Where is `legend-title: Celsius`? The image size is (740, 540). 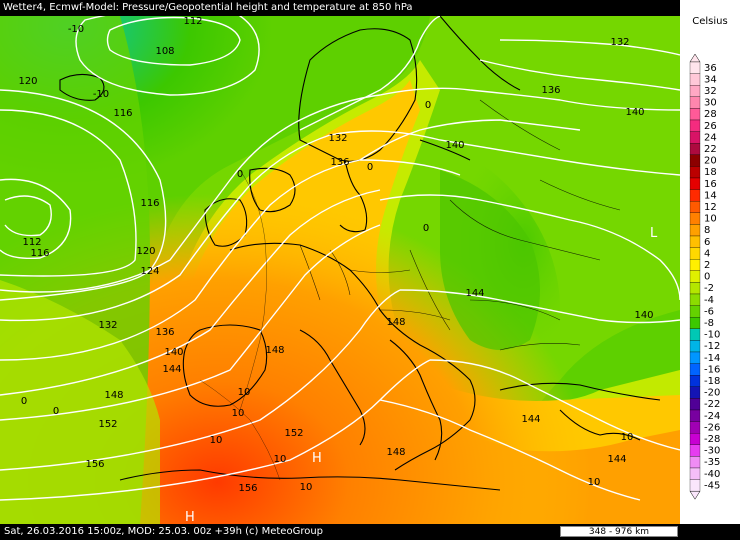 legend-title: Celsius is located at coordinates (710, 21).